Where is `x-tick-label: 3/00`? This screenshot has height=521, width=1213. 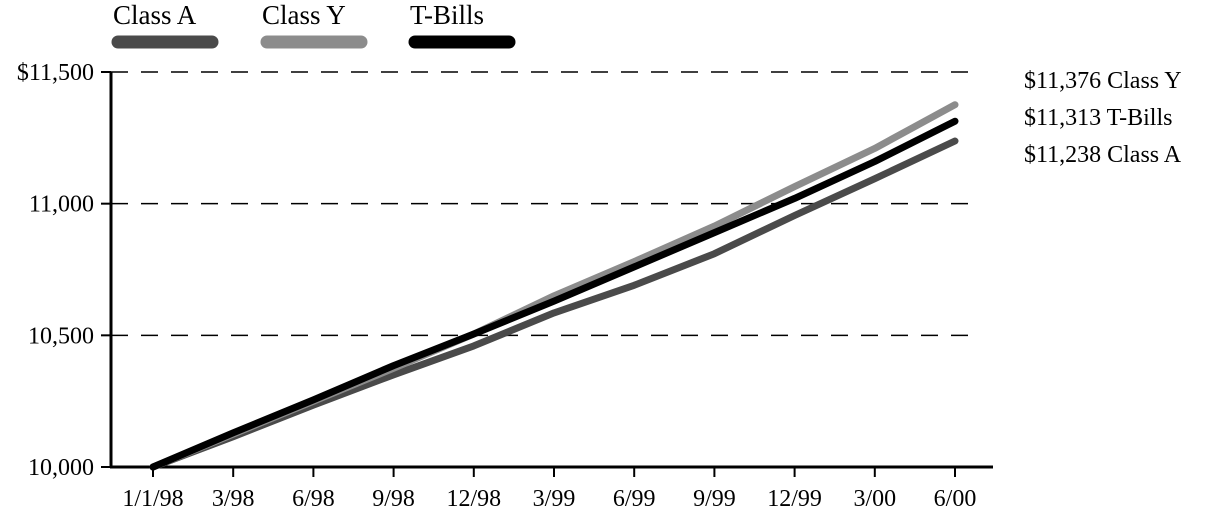
x-tick-label: 3/00 is located at coordinates (874, 499).